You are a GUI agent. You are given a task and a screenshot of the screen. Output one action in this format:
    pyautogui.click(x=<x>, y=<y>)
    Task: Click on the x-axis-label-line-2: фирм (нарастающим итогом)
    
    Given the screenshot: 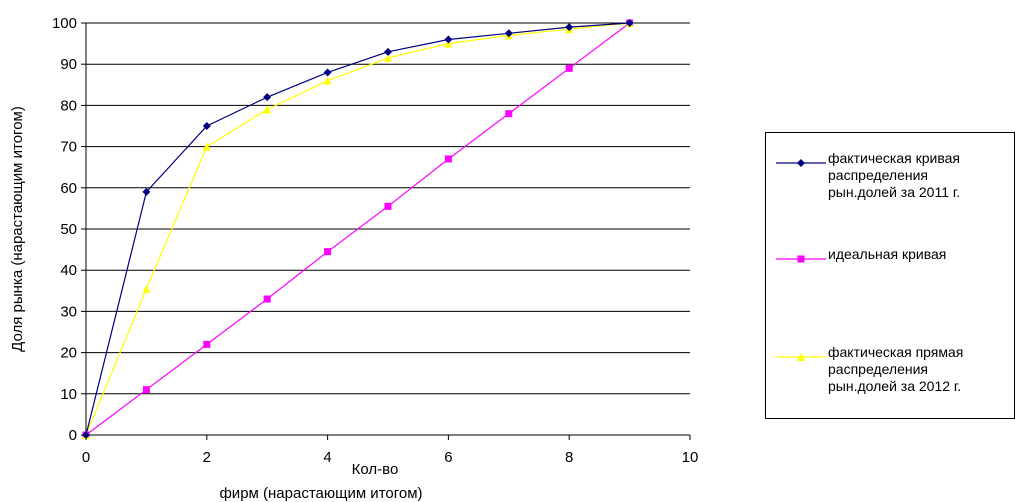 What is the action you would take?
    pyautogui.click(x=320, y=493)
    